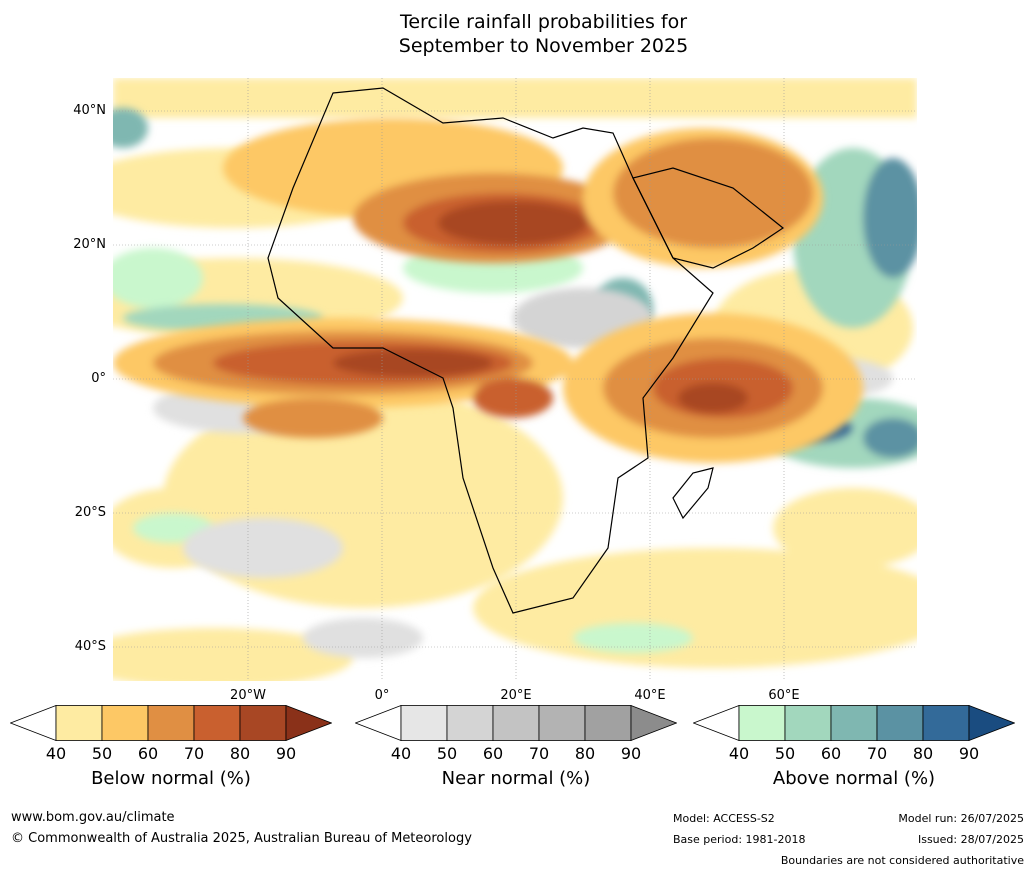 The height and width of the screenshot is (873, 1035). I want to click on model-name: Model: ACCESS-S2, so click(724, 818).